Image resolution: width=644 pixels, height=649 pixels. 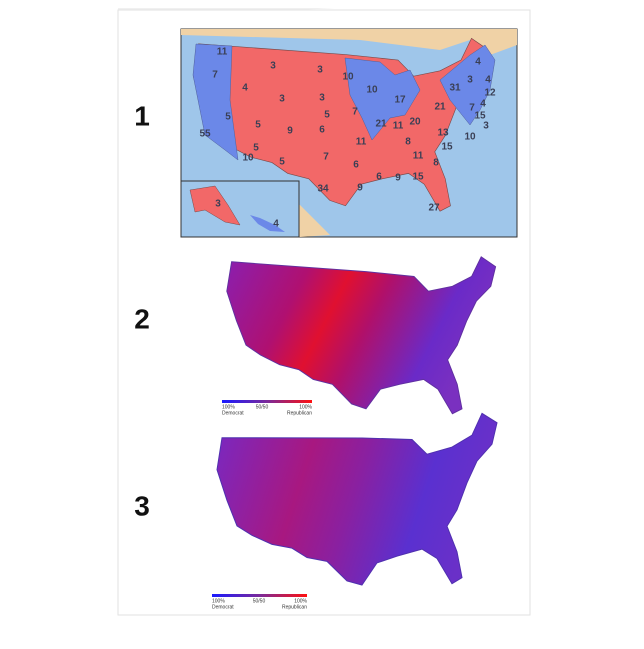 I want to click on cartogram-map, so click(x=355, y=506).